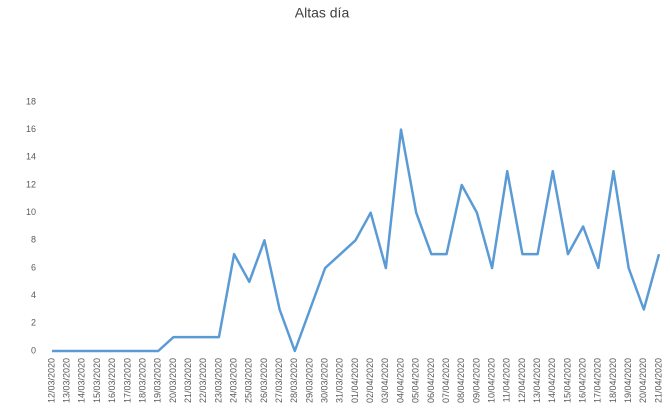  Describe the element at coordinates (628, 380) in the screenshot. I see `x-tick-label: 19/04/2020` at that location.